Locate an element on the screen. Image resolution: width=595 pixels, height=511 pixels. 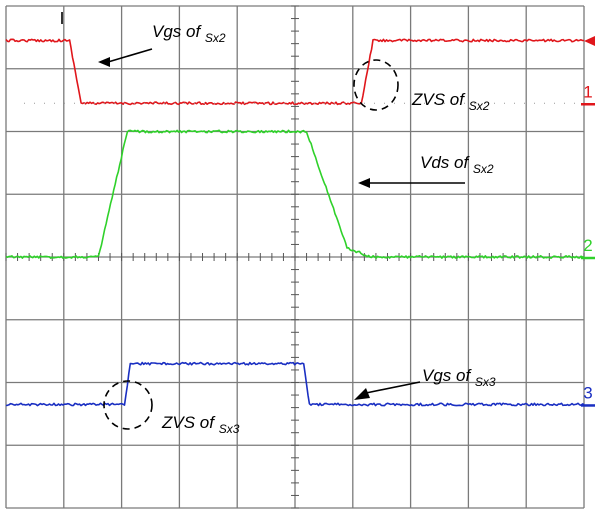
zvs-circle-sx2 is located at coordinates (376, 85).